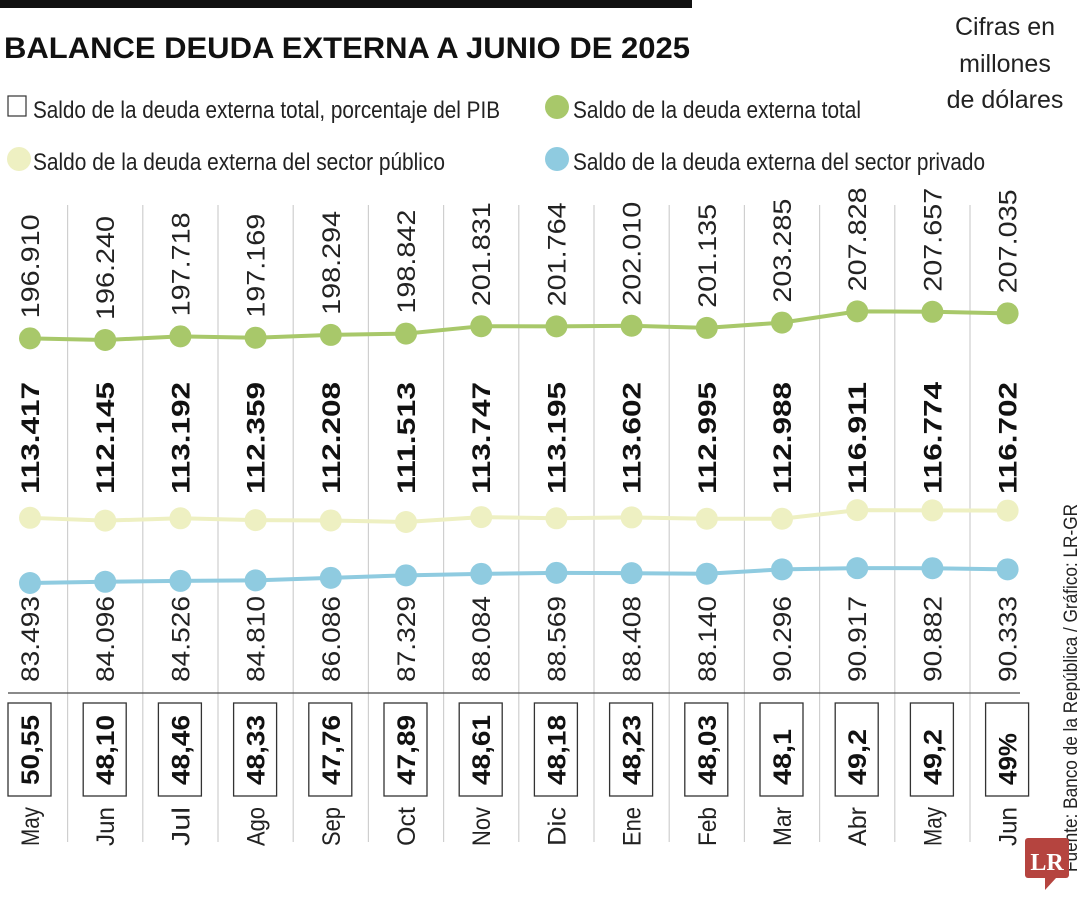 The image size is (1080, 900). I want to click on legend-swatch-privado, so click(557, 159).